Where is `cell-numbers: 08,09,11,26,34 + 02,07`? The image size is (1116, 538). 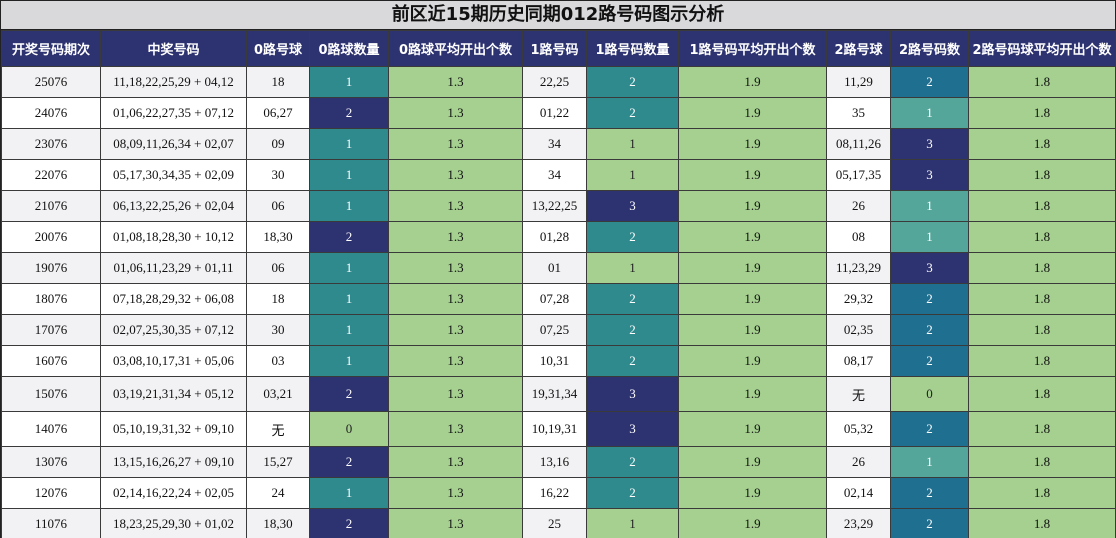 cell-numbers: 08,09,11,26,34 + 02,07 is located at coordinates (173, 144).